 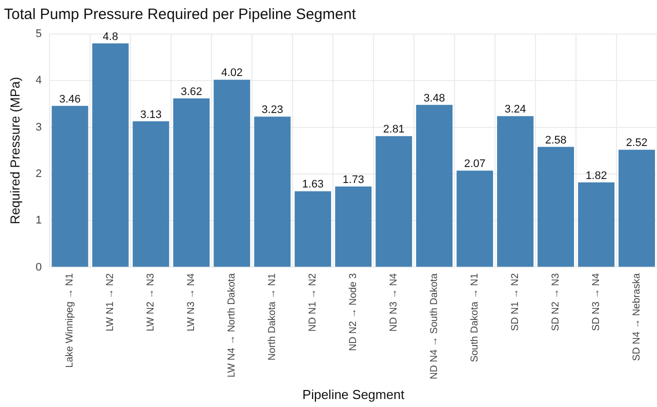 What do you see at coordinates (475, 317) in the screenshot?
I see `x-tick-label: South Dakota → N1` at bounding box center [475, 317].